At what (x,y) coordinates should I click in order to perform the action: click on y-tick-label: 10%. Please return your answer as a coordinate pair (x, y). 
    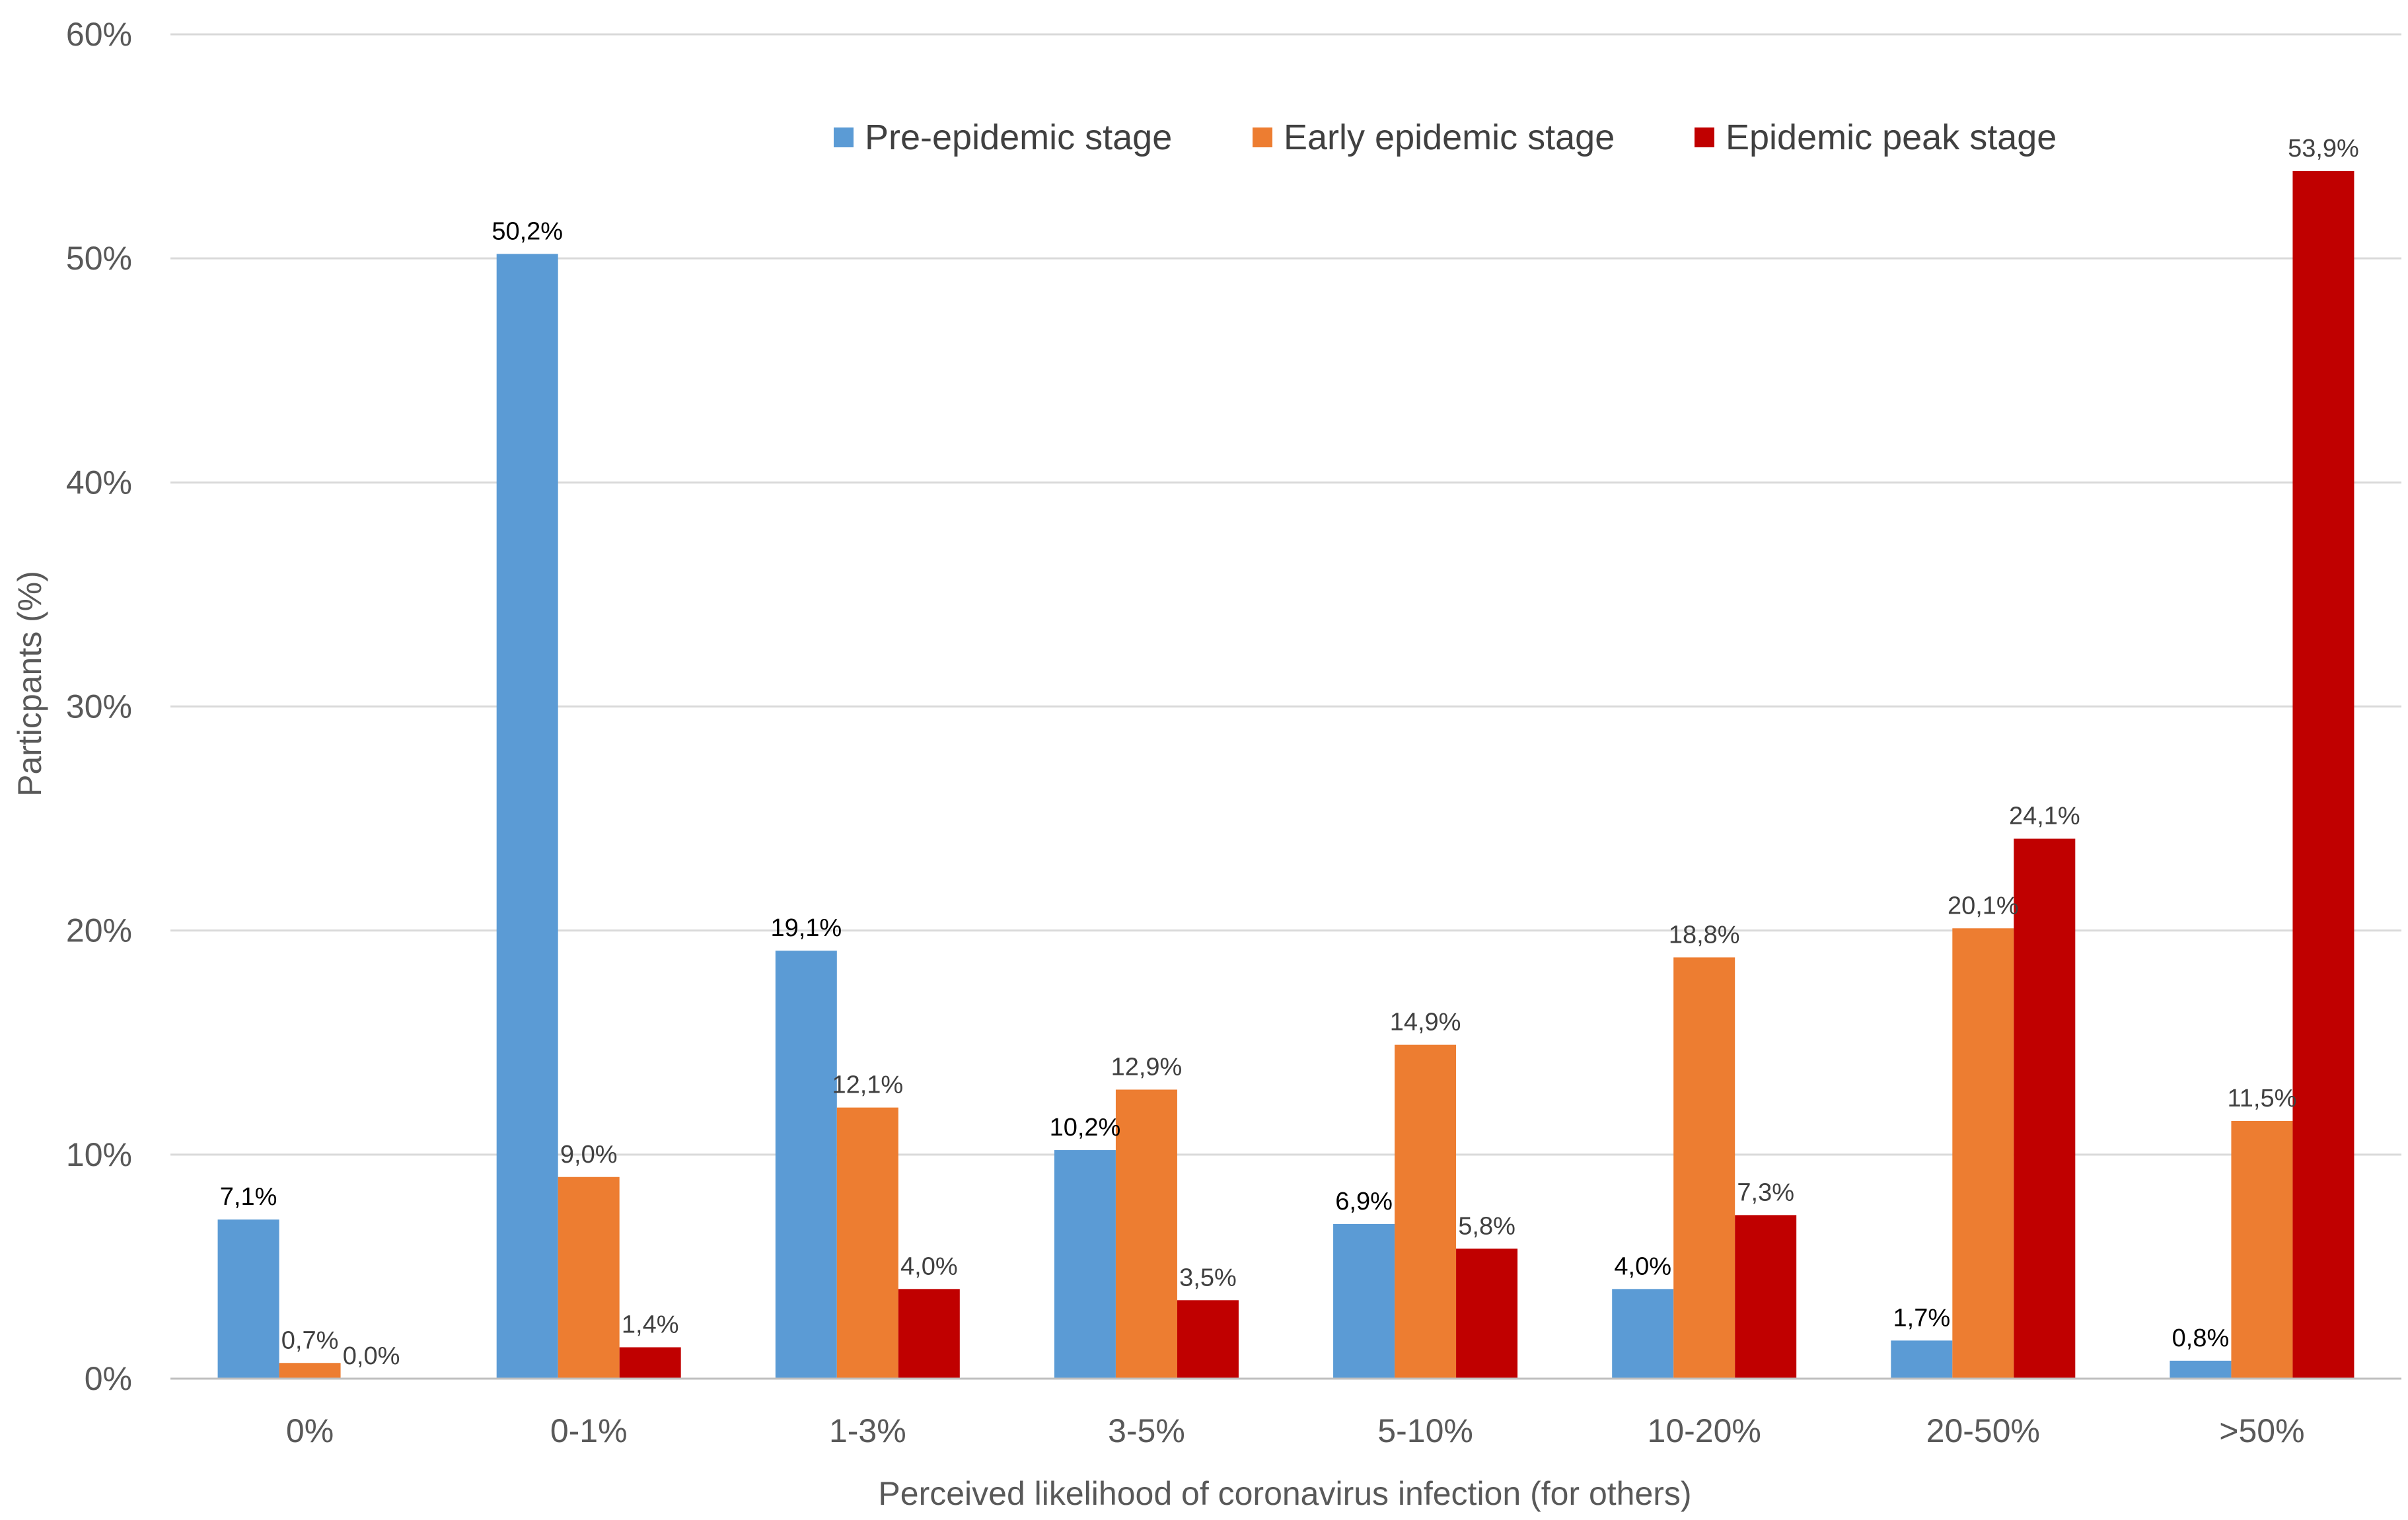
    Looking at the image, I should click on (99, 1154).